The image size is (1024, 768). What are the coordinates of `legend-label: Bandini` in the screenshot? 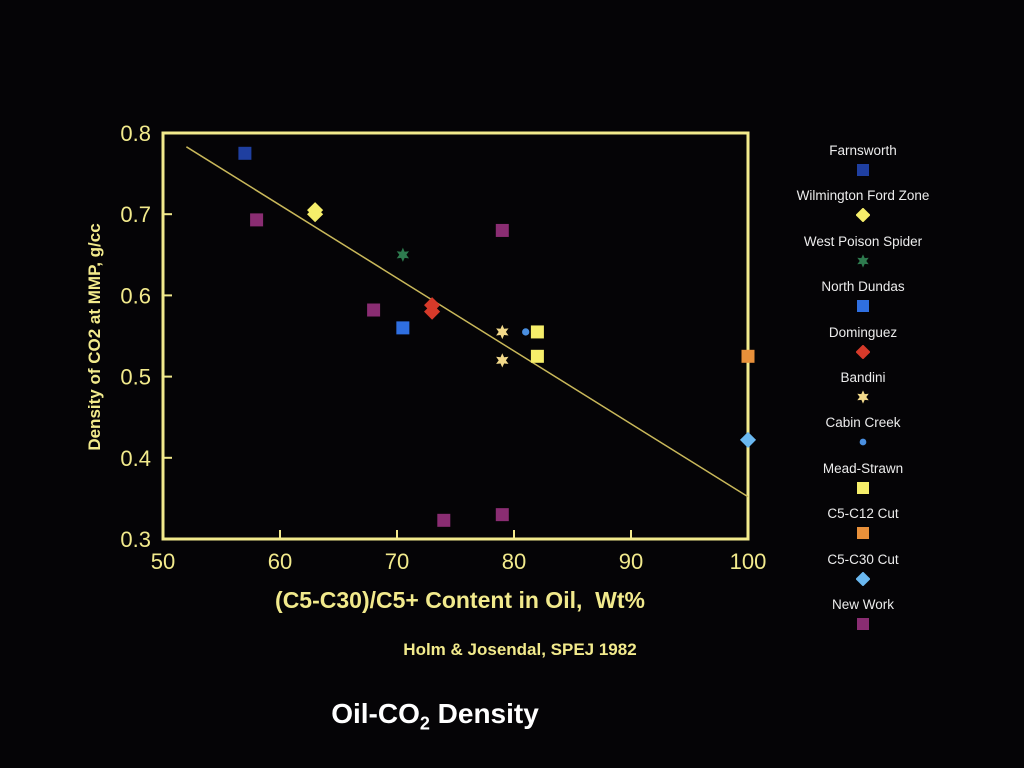 It's located at (863, 377).